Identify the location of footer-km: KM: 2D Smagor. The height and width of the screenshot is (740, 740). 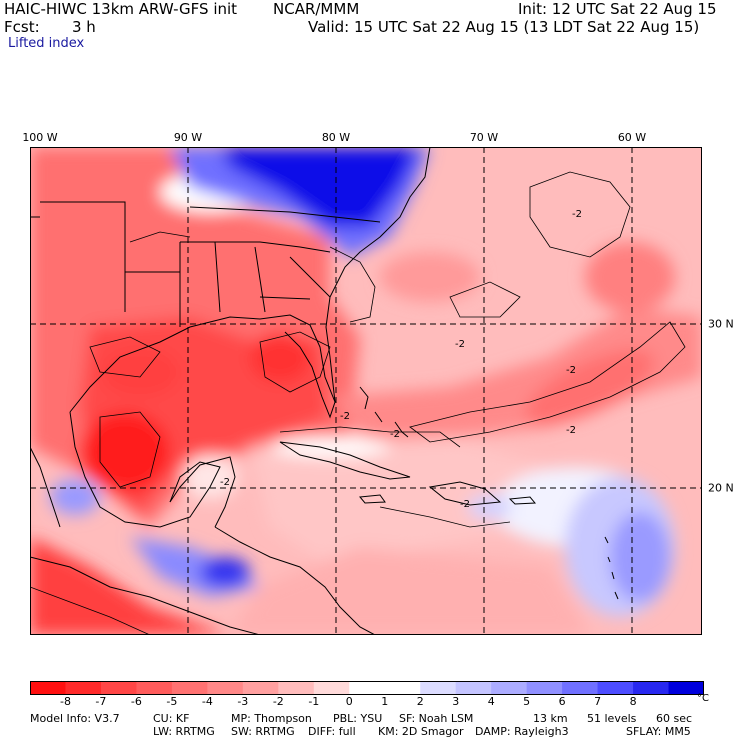
(421, 731).